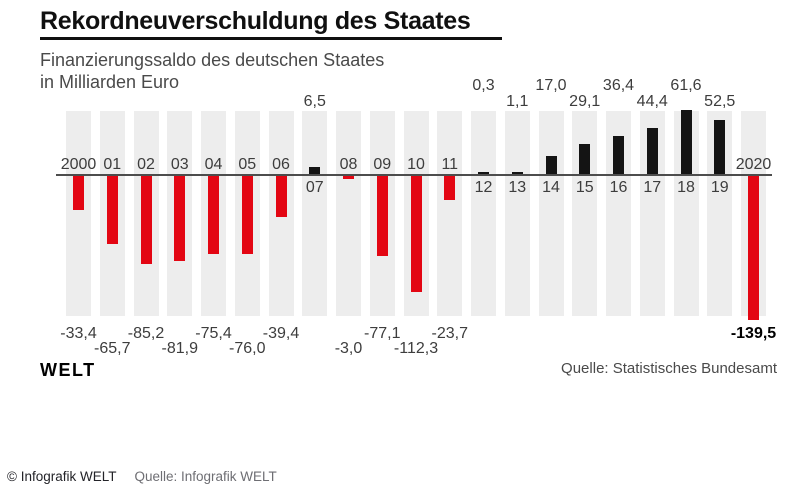  I want to click on footer-bar: © Infografik WELT Quelle: Infografik WELT, so click(142, 476).